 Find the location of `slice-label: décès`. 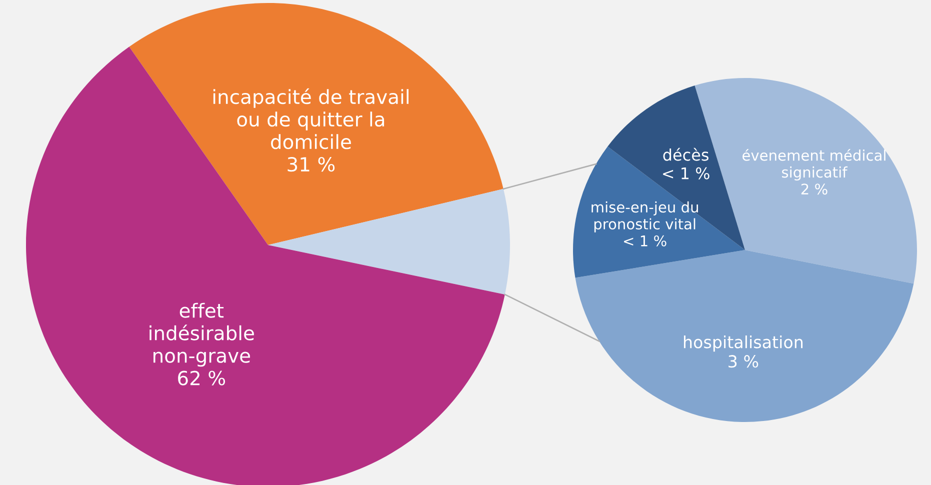

slice-label: décès is located at coordinates (685, 154).